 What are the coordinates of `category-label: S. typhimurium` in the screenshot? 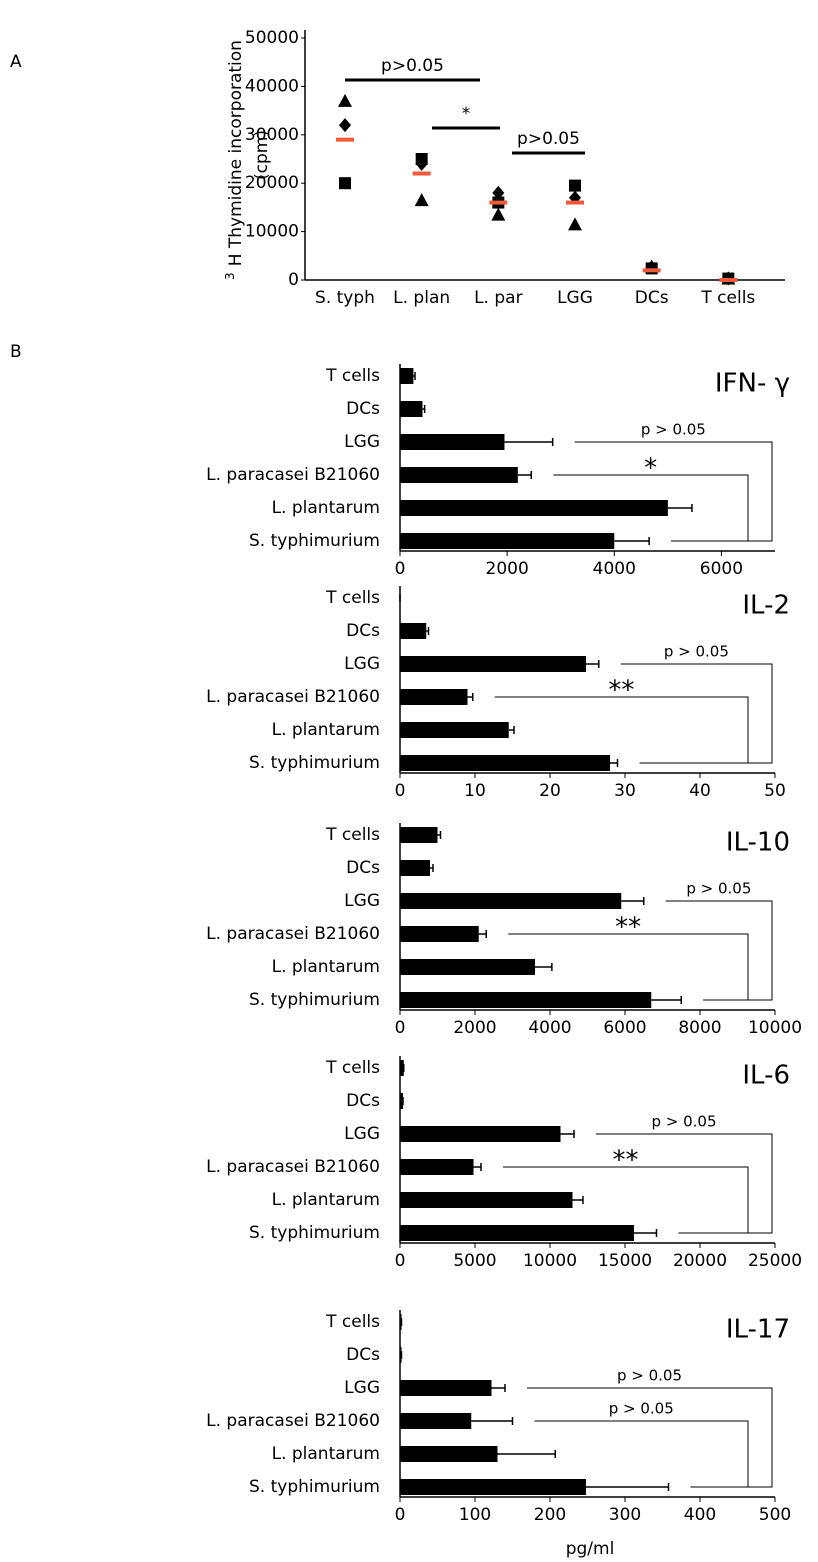 It's located at (314, 763).